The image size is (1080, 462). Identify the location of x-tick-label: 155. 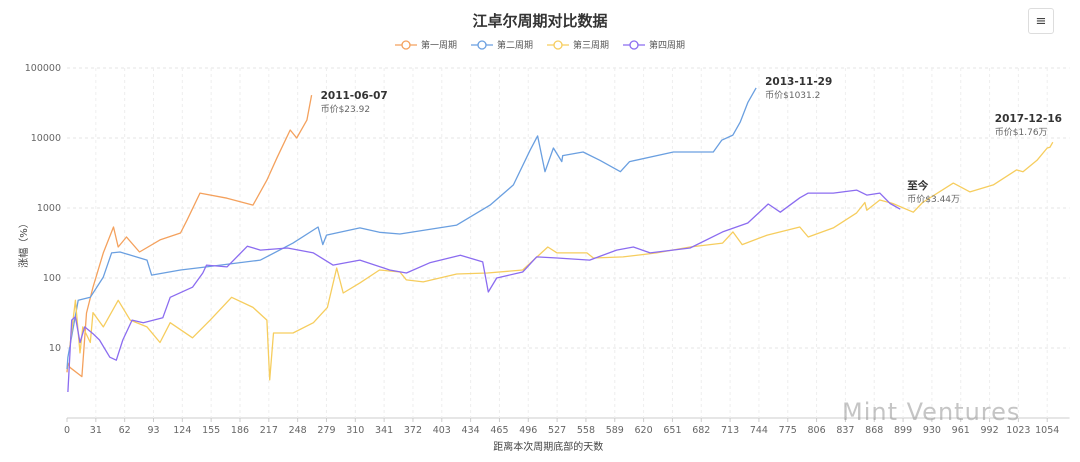
(211, 430).